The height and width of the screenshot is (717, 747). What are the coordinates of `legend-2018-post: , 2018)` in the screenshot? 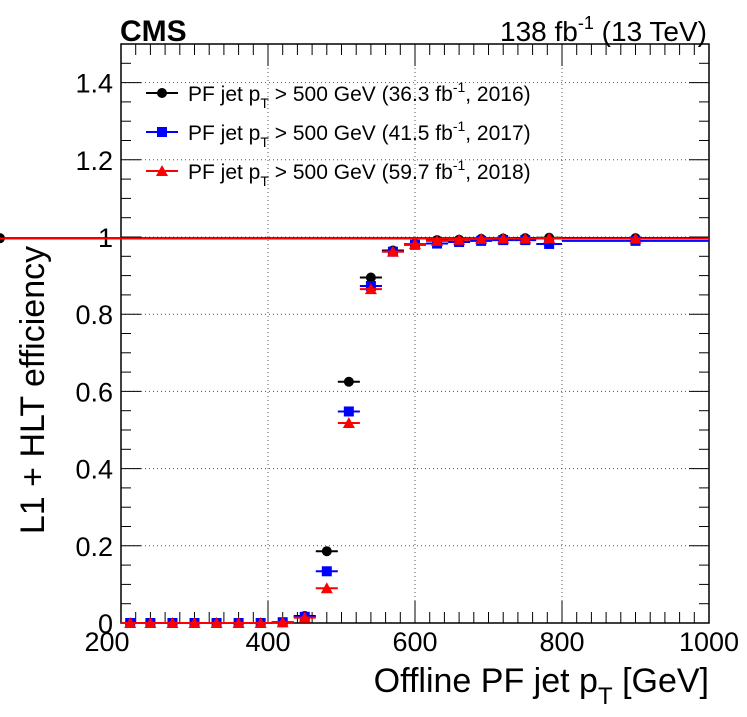 It's located at (497, 172).